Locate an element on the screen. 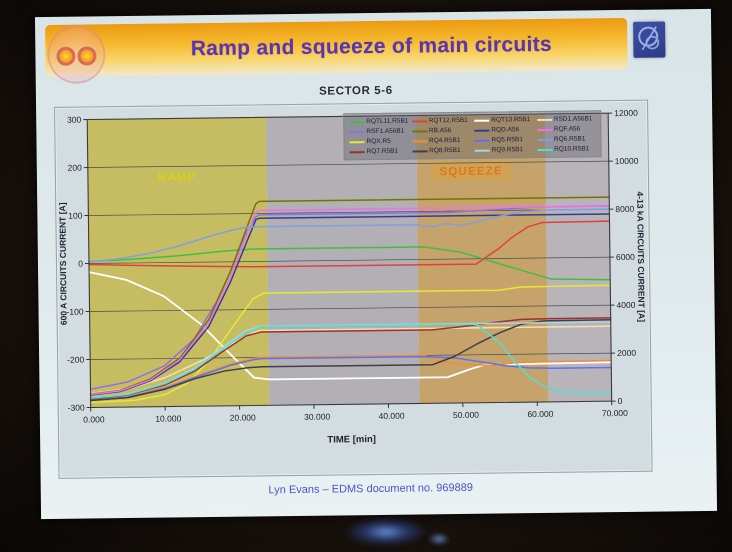  legend-item: RQTL11.R5B1 is located at coordinates (378, 122).